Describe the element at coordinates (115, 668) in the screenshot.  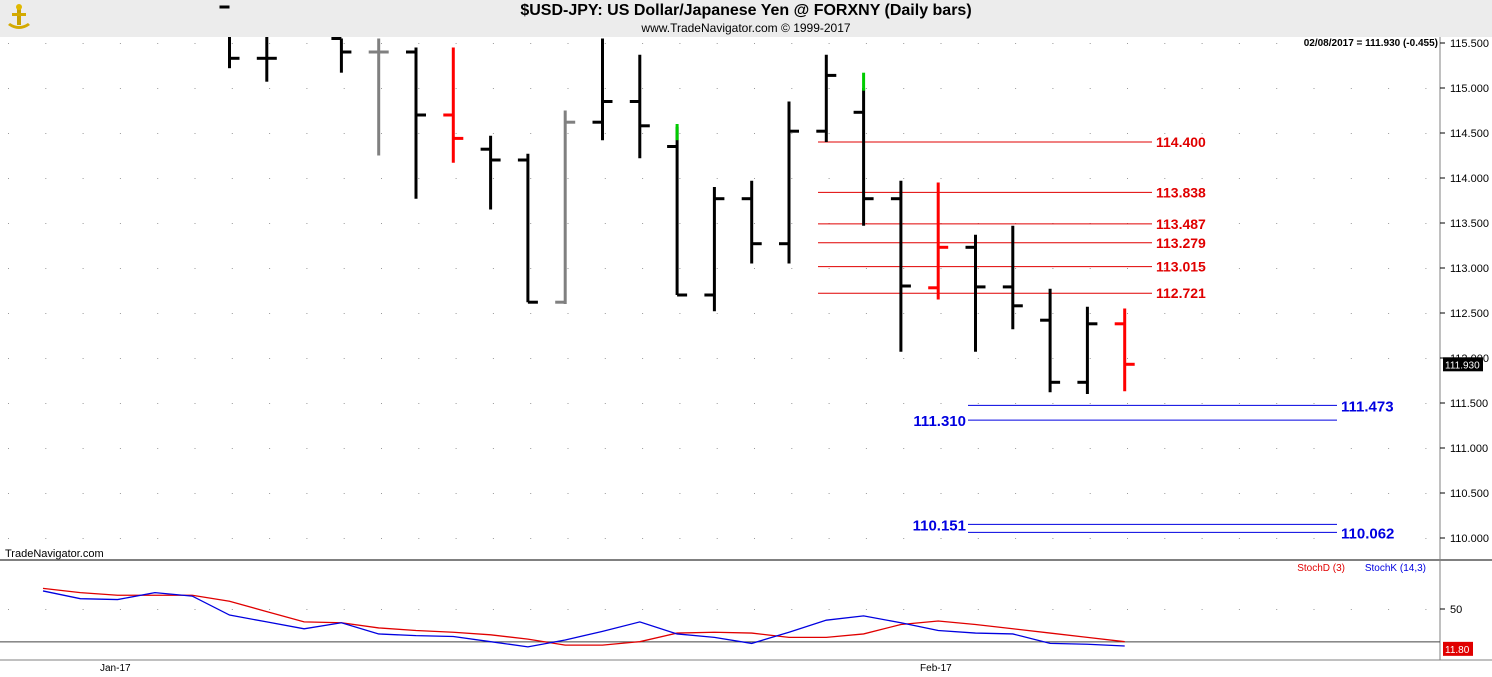
I see `date-label: Jan-17` at that location.